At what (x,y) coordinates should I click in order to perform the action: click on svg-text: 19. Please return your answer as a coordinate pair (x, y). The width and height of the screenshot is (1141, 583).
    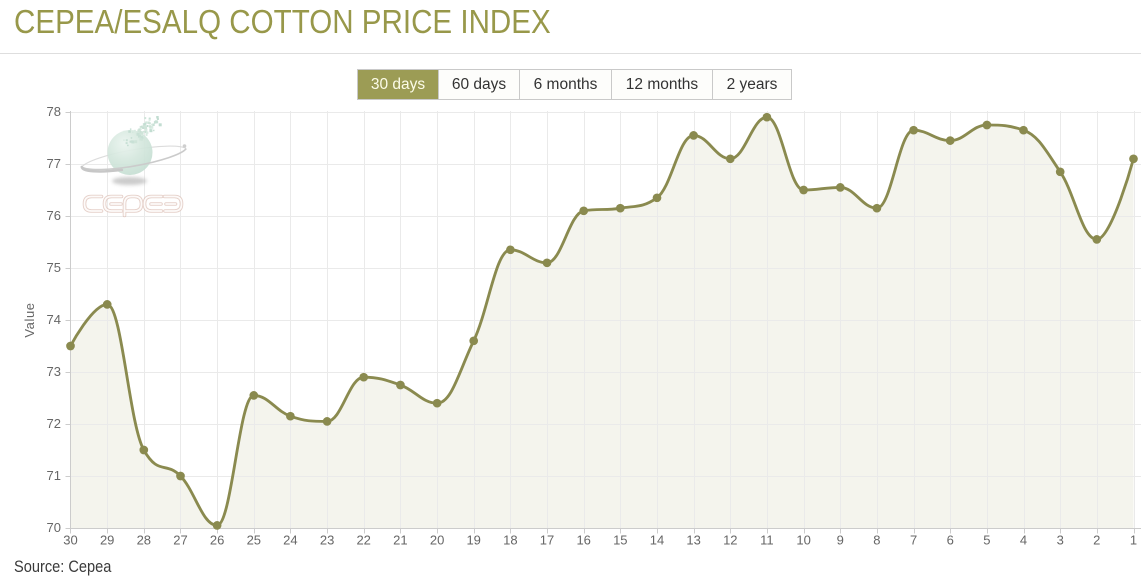
    Looking at the image, I should click on (473, 540).